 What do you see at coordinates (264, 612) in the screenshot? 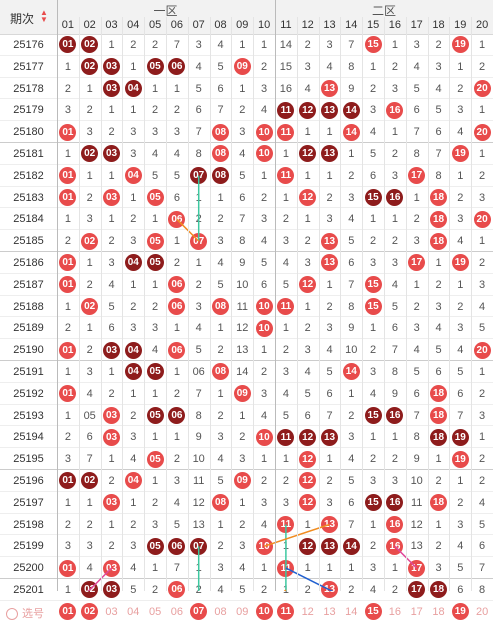
I see `select-number-10: 10` at bounding box center [264, 612].